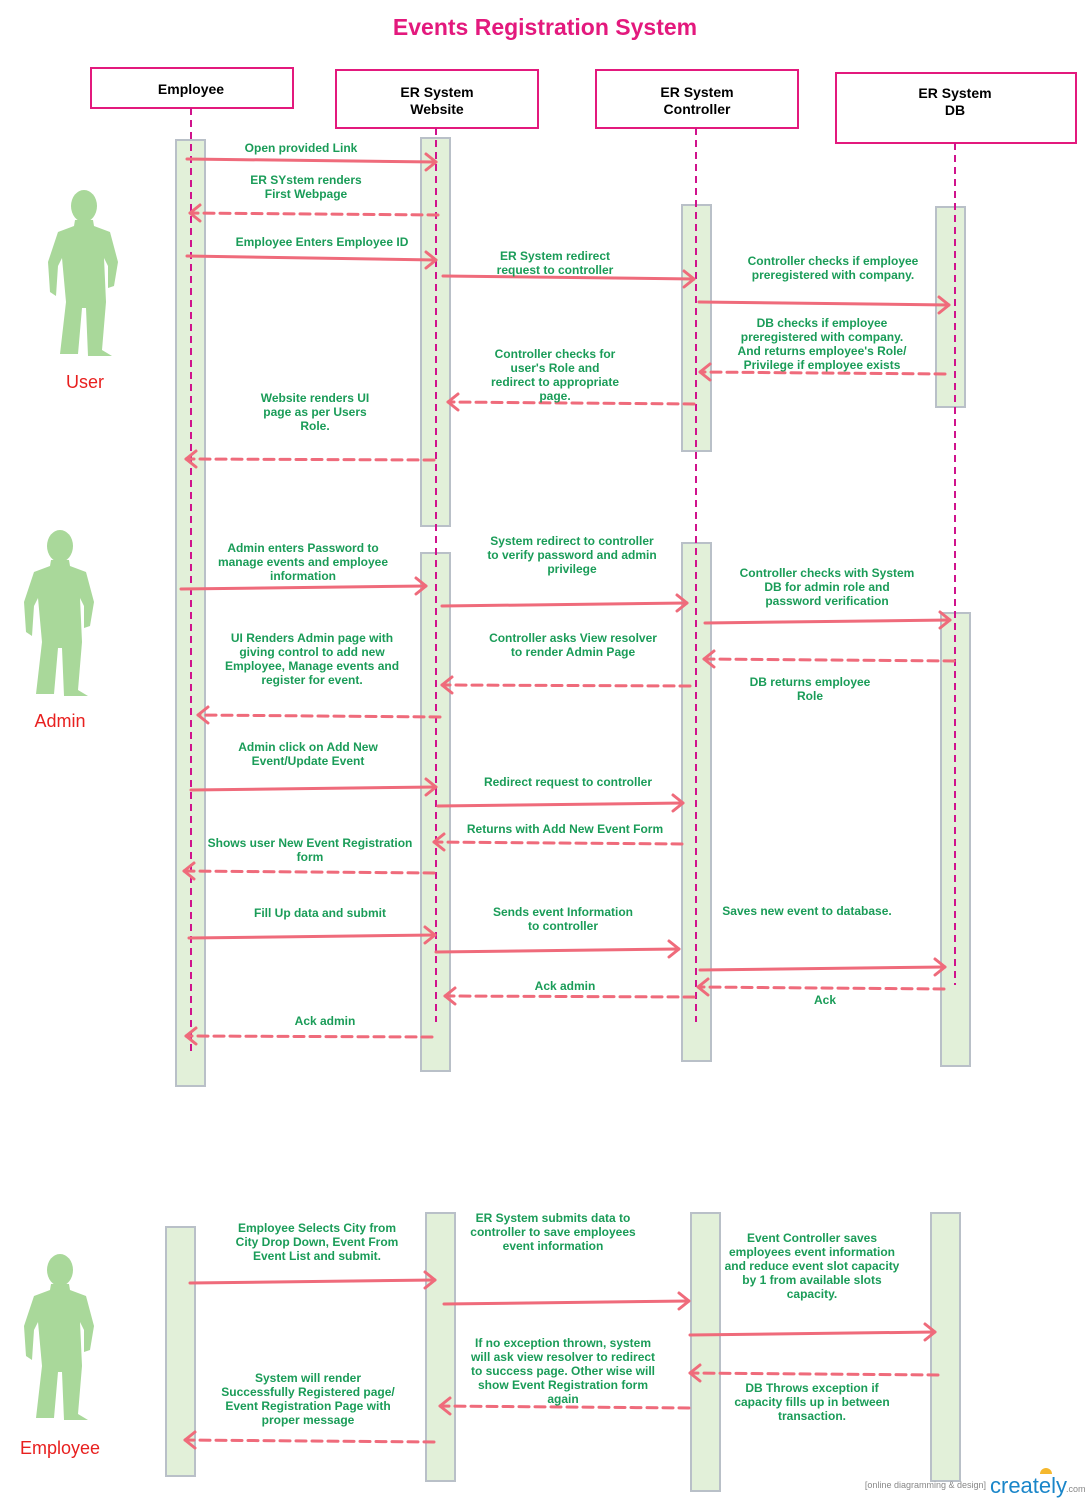 The height and width of the screenshot is (1501, 1090). I want to click on participant-label-controller-line1: ER System, so click(696, 92).